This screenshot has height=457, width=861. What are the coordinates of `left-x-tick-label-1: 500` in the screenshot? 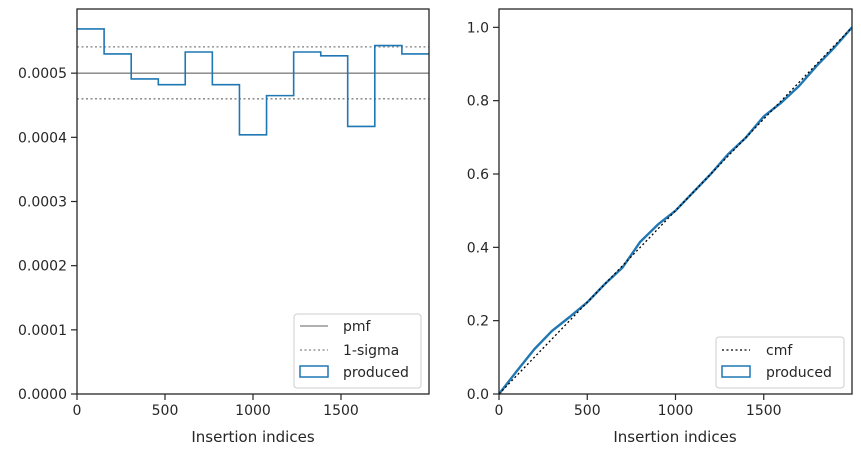 It's located at (165, 411).